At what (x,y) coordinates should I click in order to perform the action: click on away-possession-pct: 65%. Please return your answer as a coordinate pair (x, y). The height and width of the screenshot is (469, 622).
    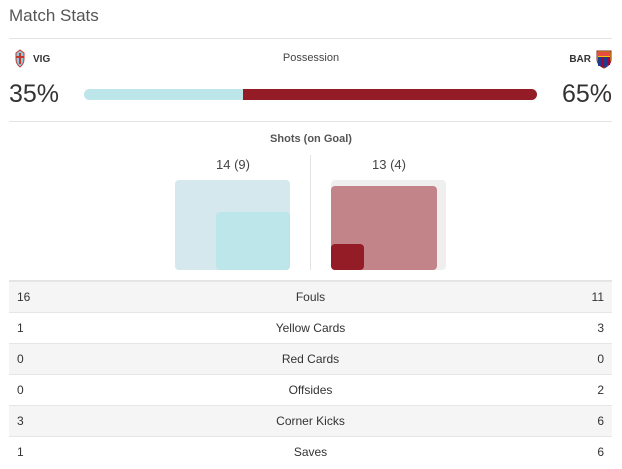
    Looking at the image, I should click on (586, 94).